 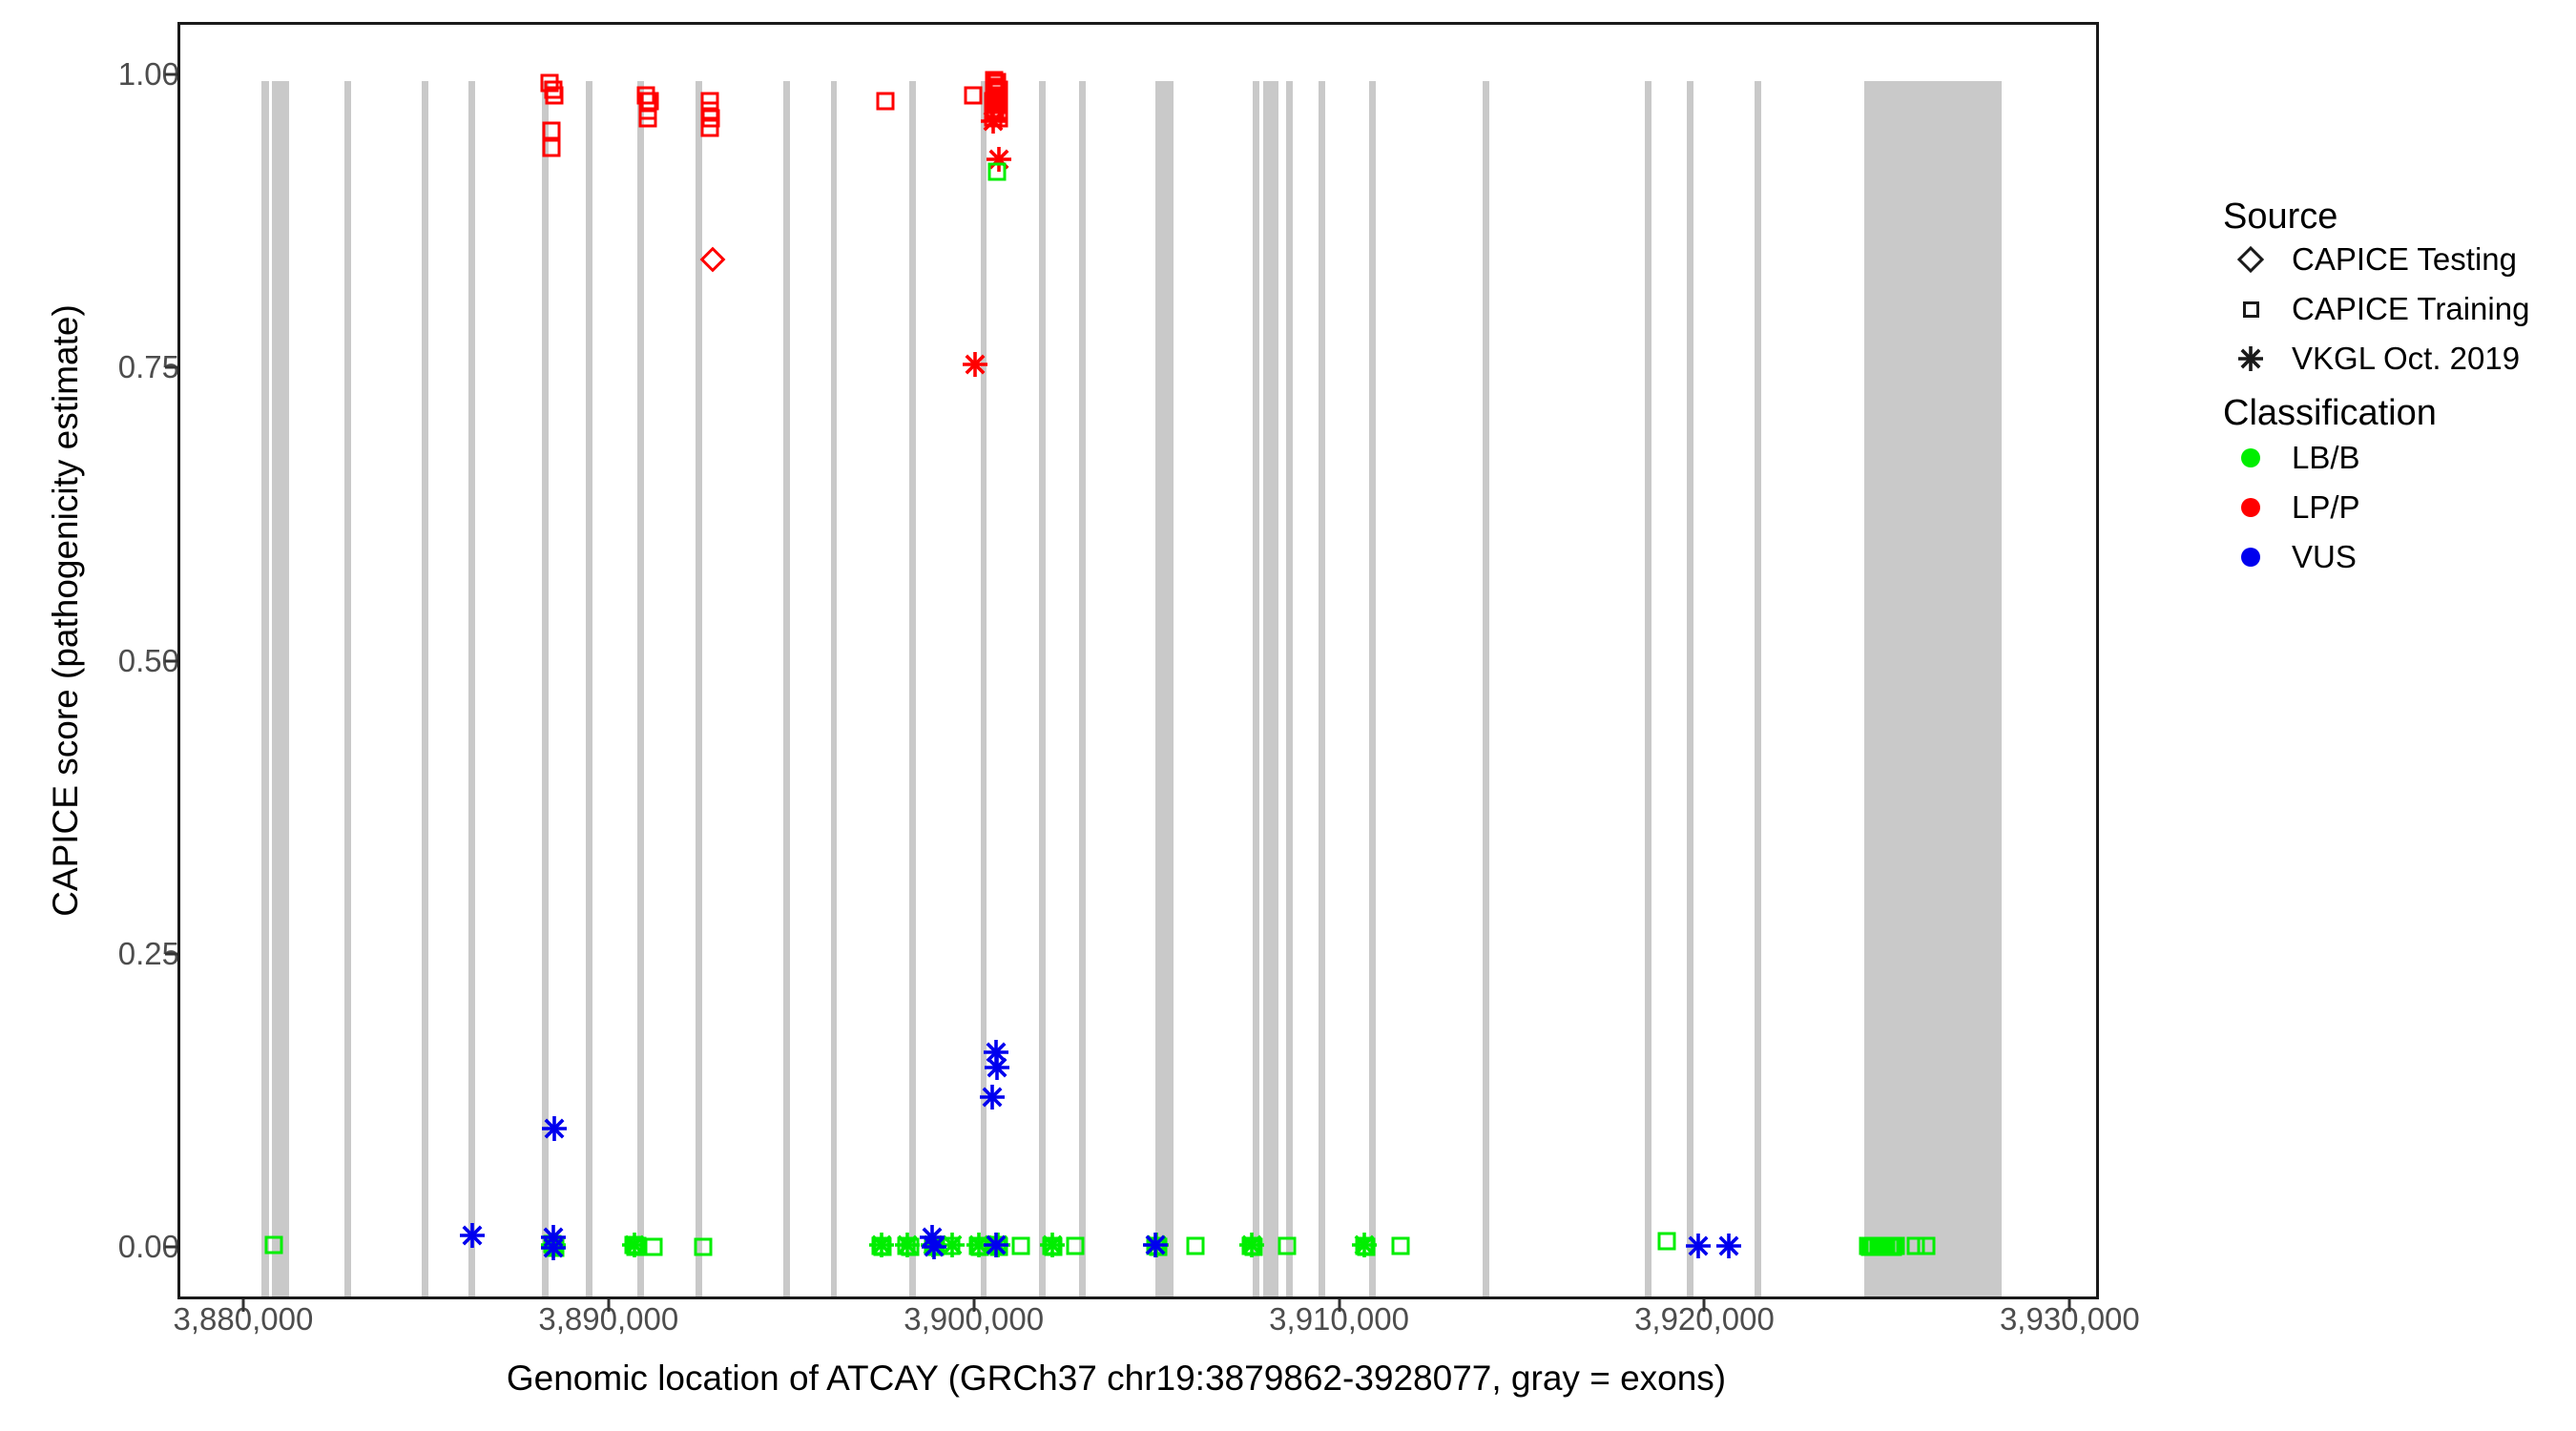 What do you see at coordinates (2376, 309) in the screenshot?
I see `legend-source-item-2: CAPICE Training` at bounding box center [2376, 309].